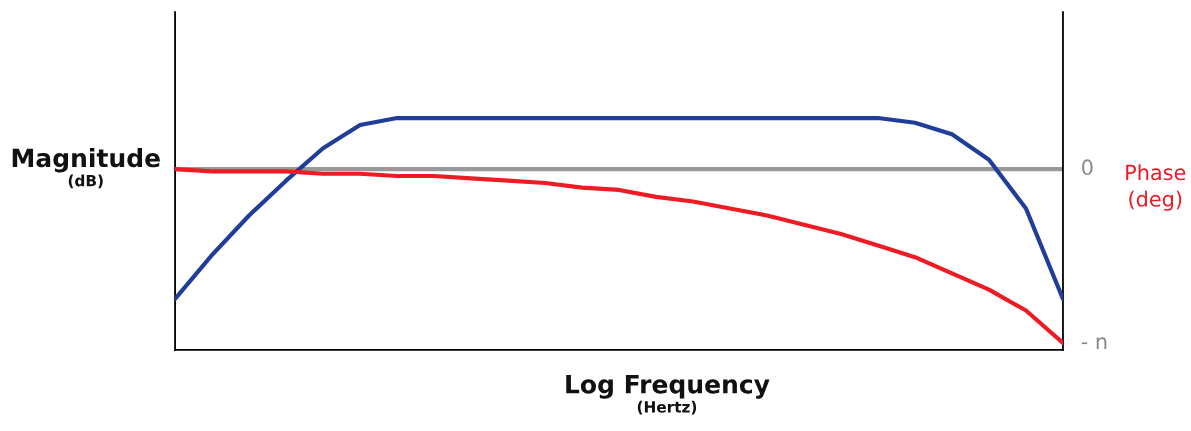 The width and height of the screenshot is (1191, 431). What do you see at coordinates (86, 168) in the screenshot?
I see `y-axis-title: Magnitude (dB)` at bounding box center [86, 168].